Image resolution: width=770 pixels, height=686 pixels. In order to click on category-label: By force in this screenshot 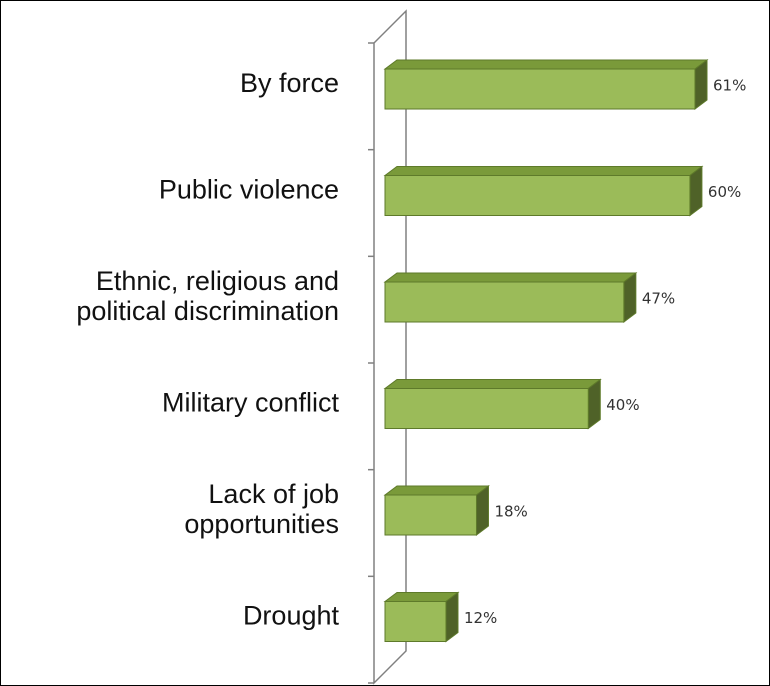, I will do `click(289, 83)`.